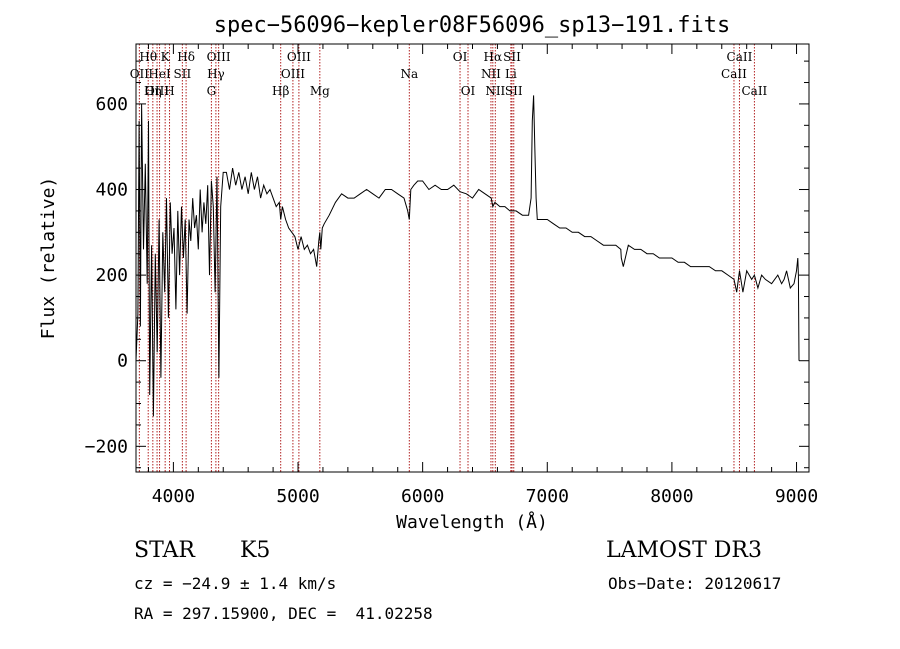 The image size is (900, 649). I want to click on line-label-1: OII, so click(140, 74).